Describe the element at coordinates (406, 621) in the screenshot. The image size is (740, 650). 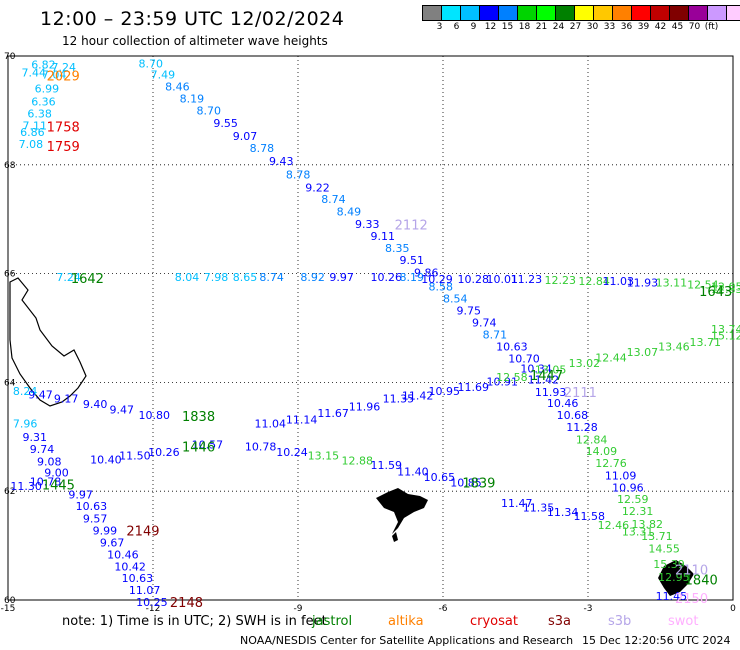
I see `legend-item-altika: altika` at that location.